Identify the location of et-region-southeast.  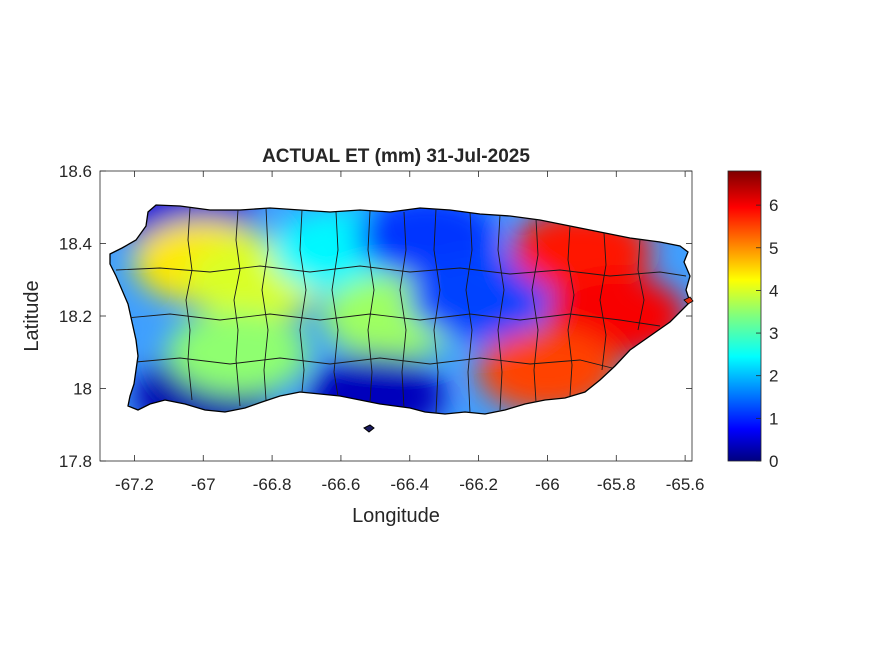
(547, 370).